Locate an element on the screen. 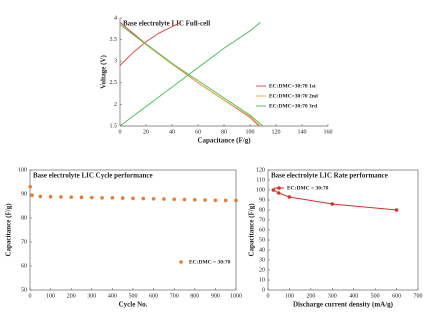 This screenshot has height=320, width=430. x-tick-label: 80 is located at coordinates (224, 132).